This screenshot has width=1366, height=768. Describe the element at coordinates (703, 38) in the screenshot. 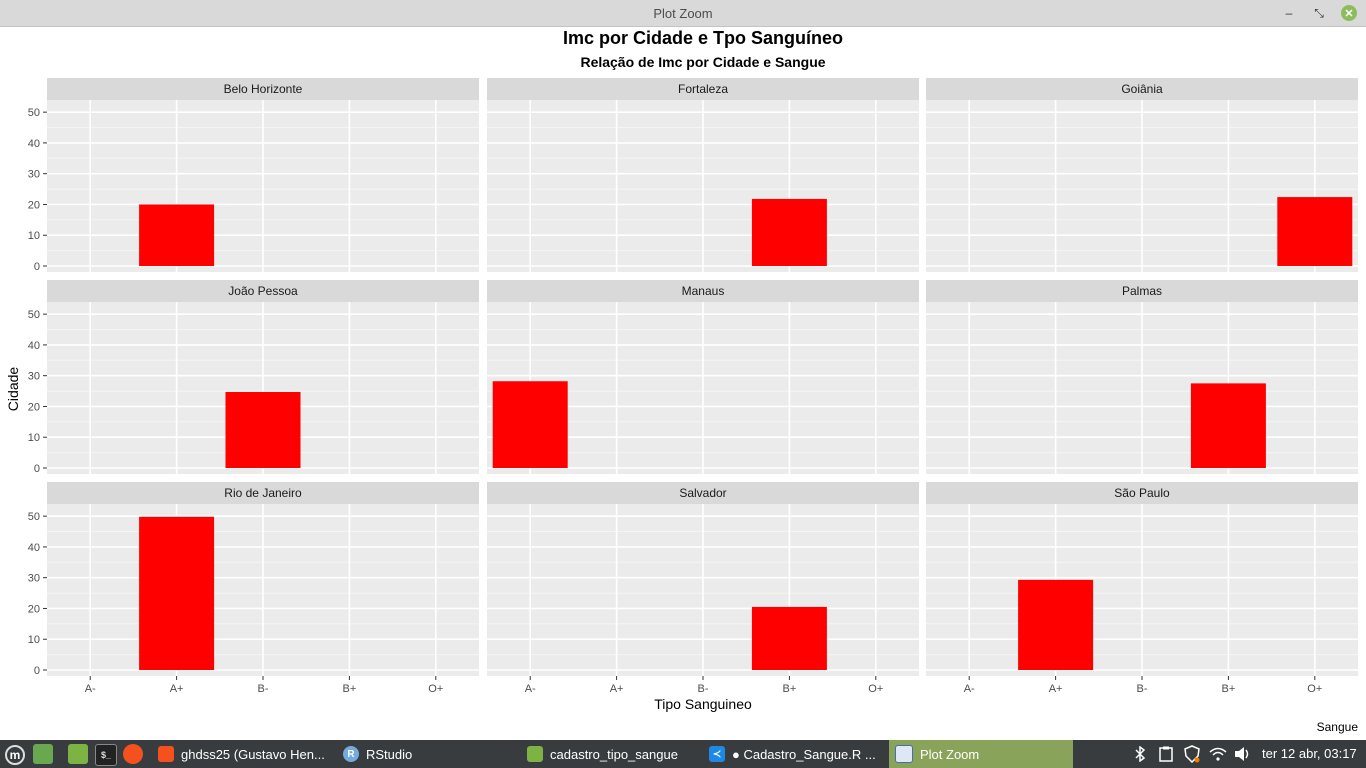

I see `chart-title: Imc por Cidade e Tpo Sanguíneo` at that location.